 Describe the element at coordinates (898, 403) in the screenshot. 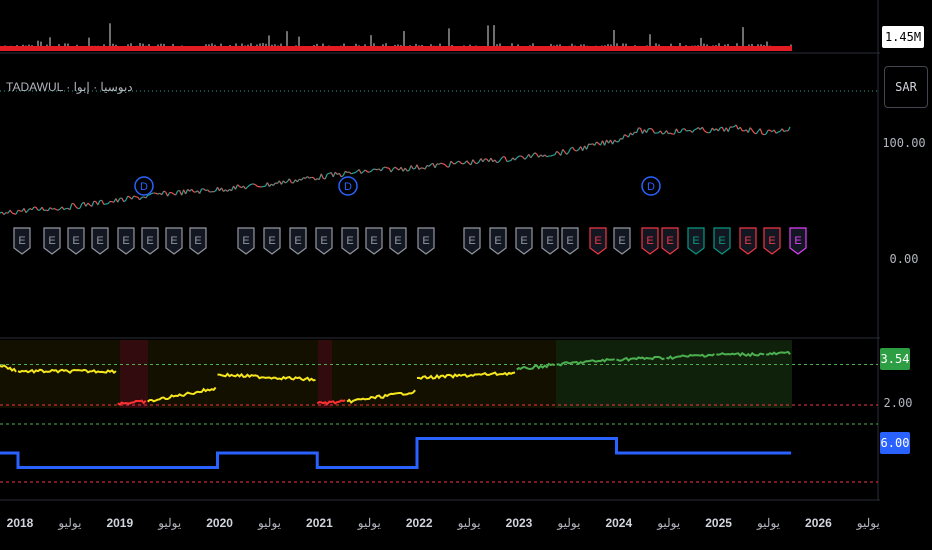

I see `indicator-level-label: 2.00` at that location.